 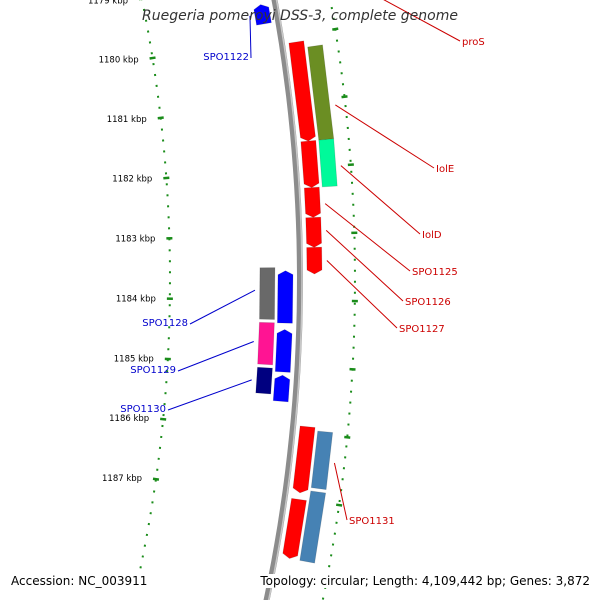 What do you see at coordinates (129, 419) in the screenshot?
I see `tick-label: 1186 kbp` at bounding box center [129, 419].